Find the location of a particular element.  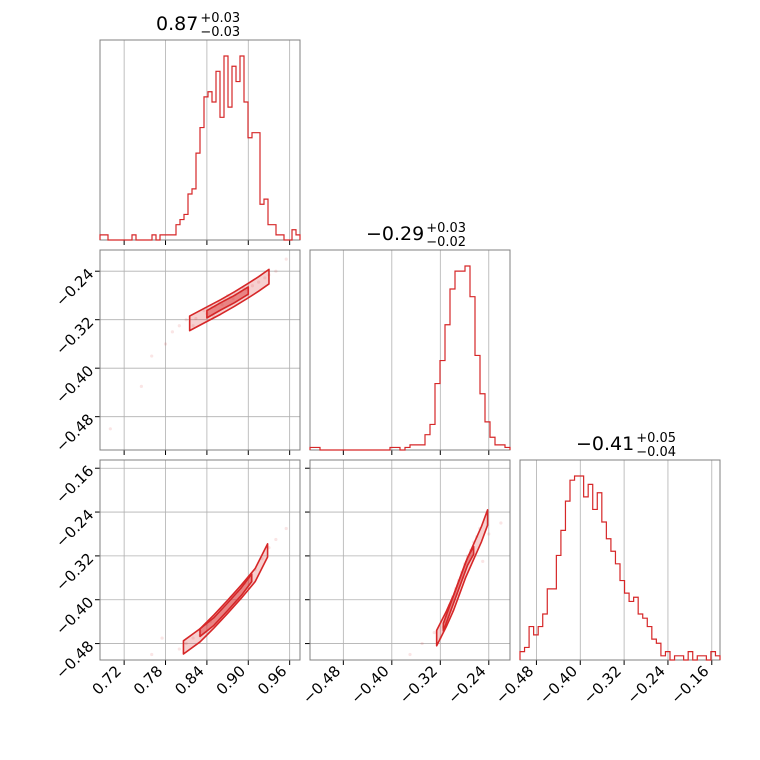

title-median: −0.29 is located at coordinates (395, 234).